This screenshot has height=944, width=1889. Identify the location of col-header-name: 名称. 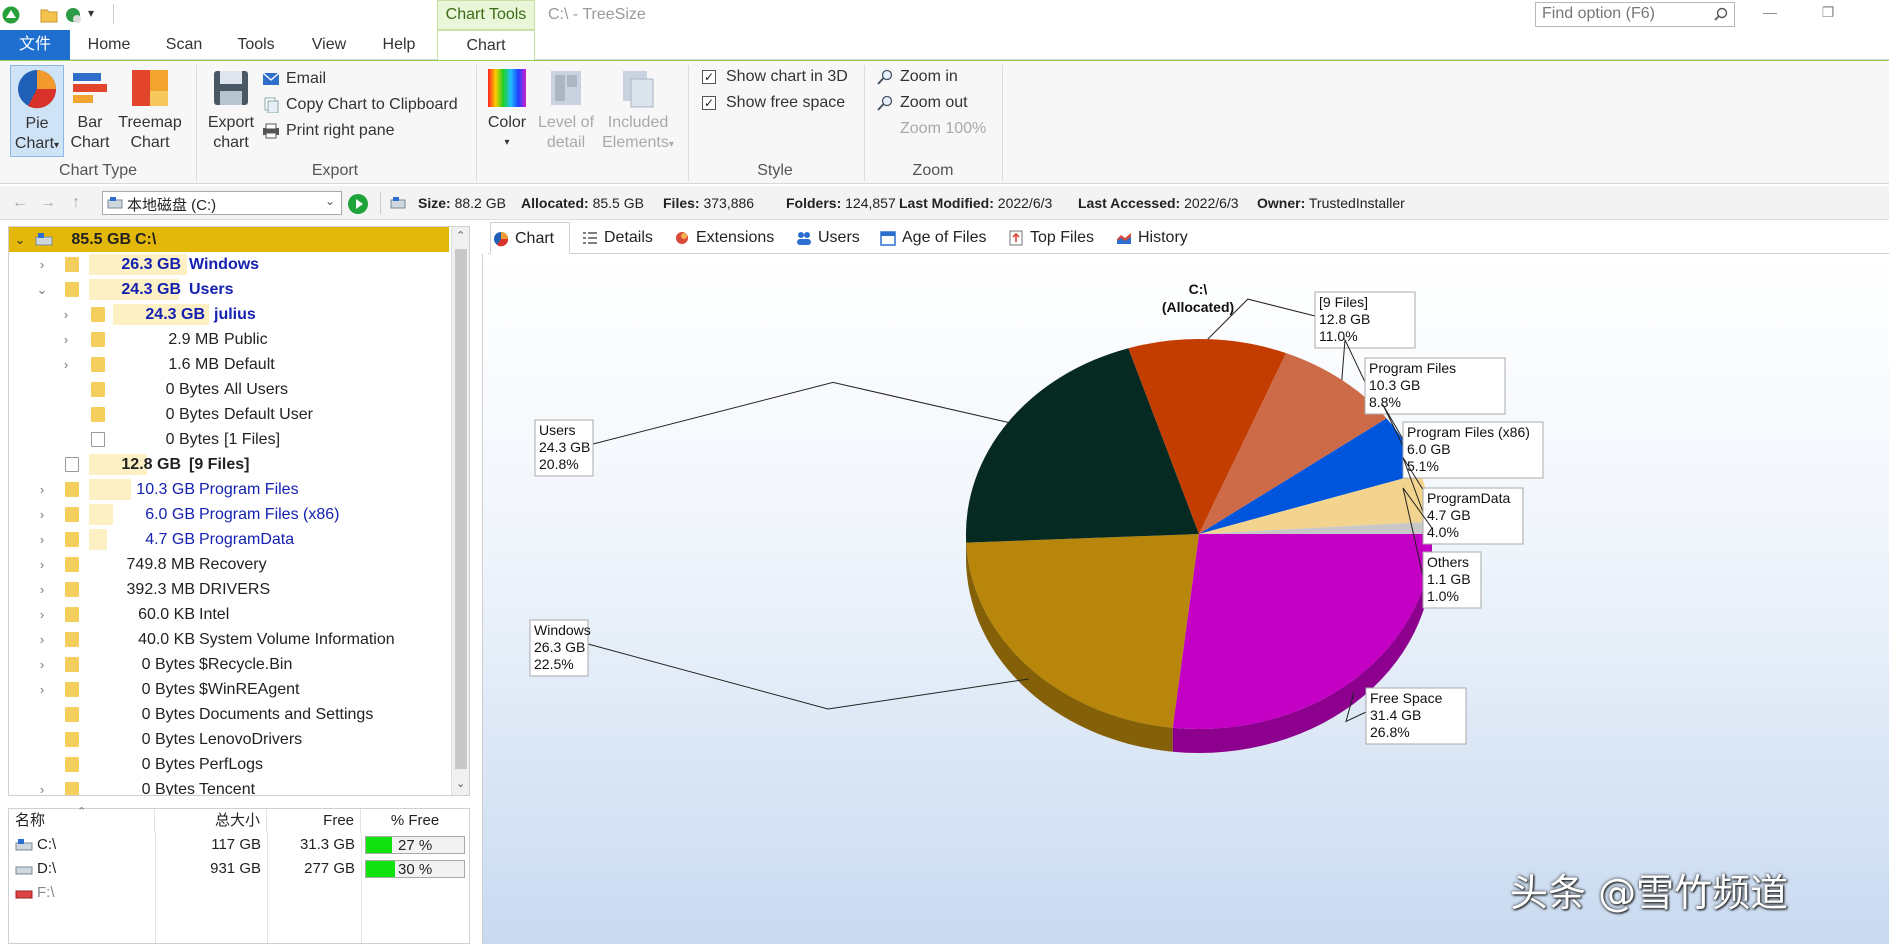
(82, 821).